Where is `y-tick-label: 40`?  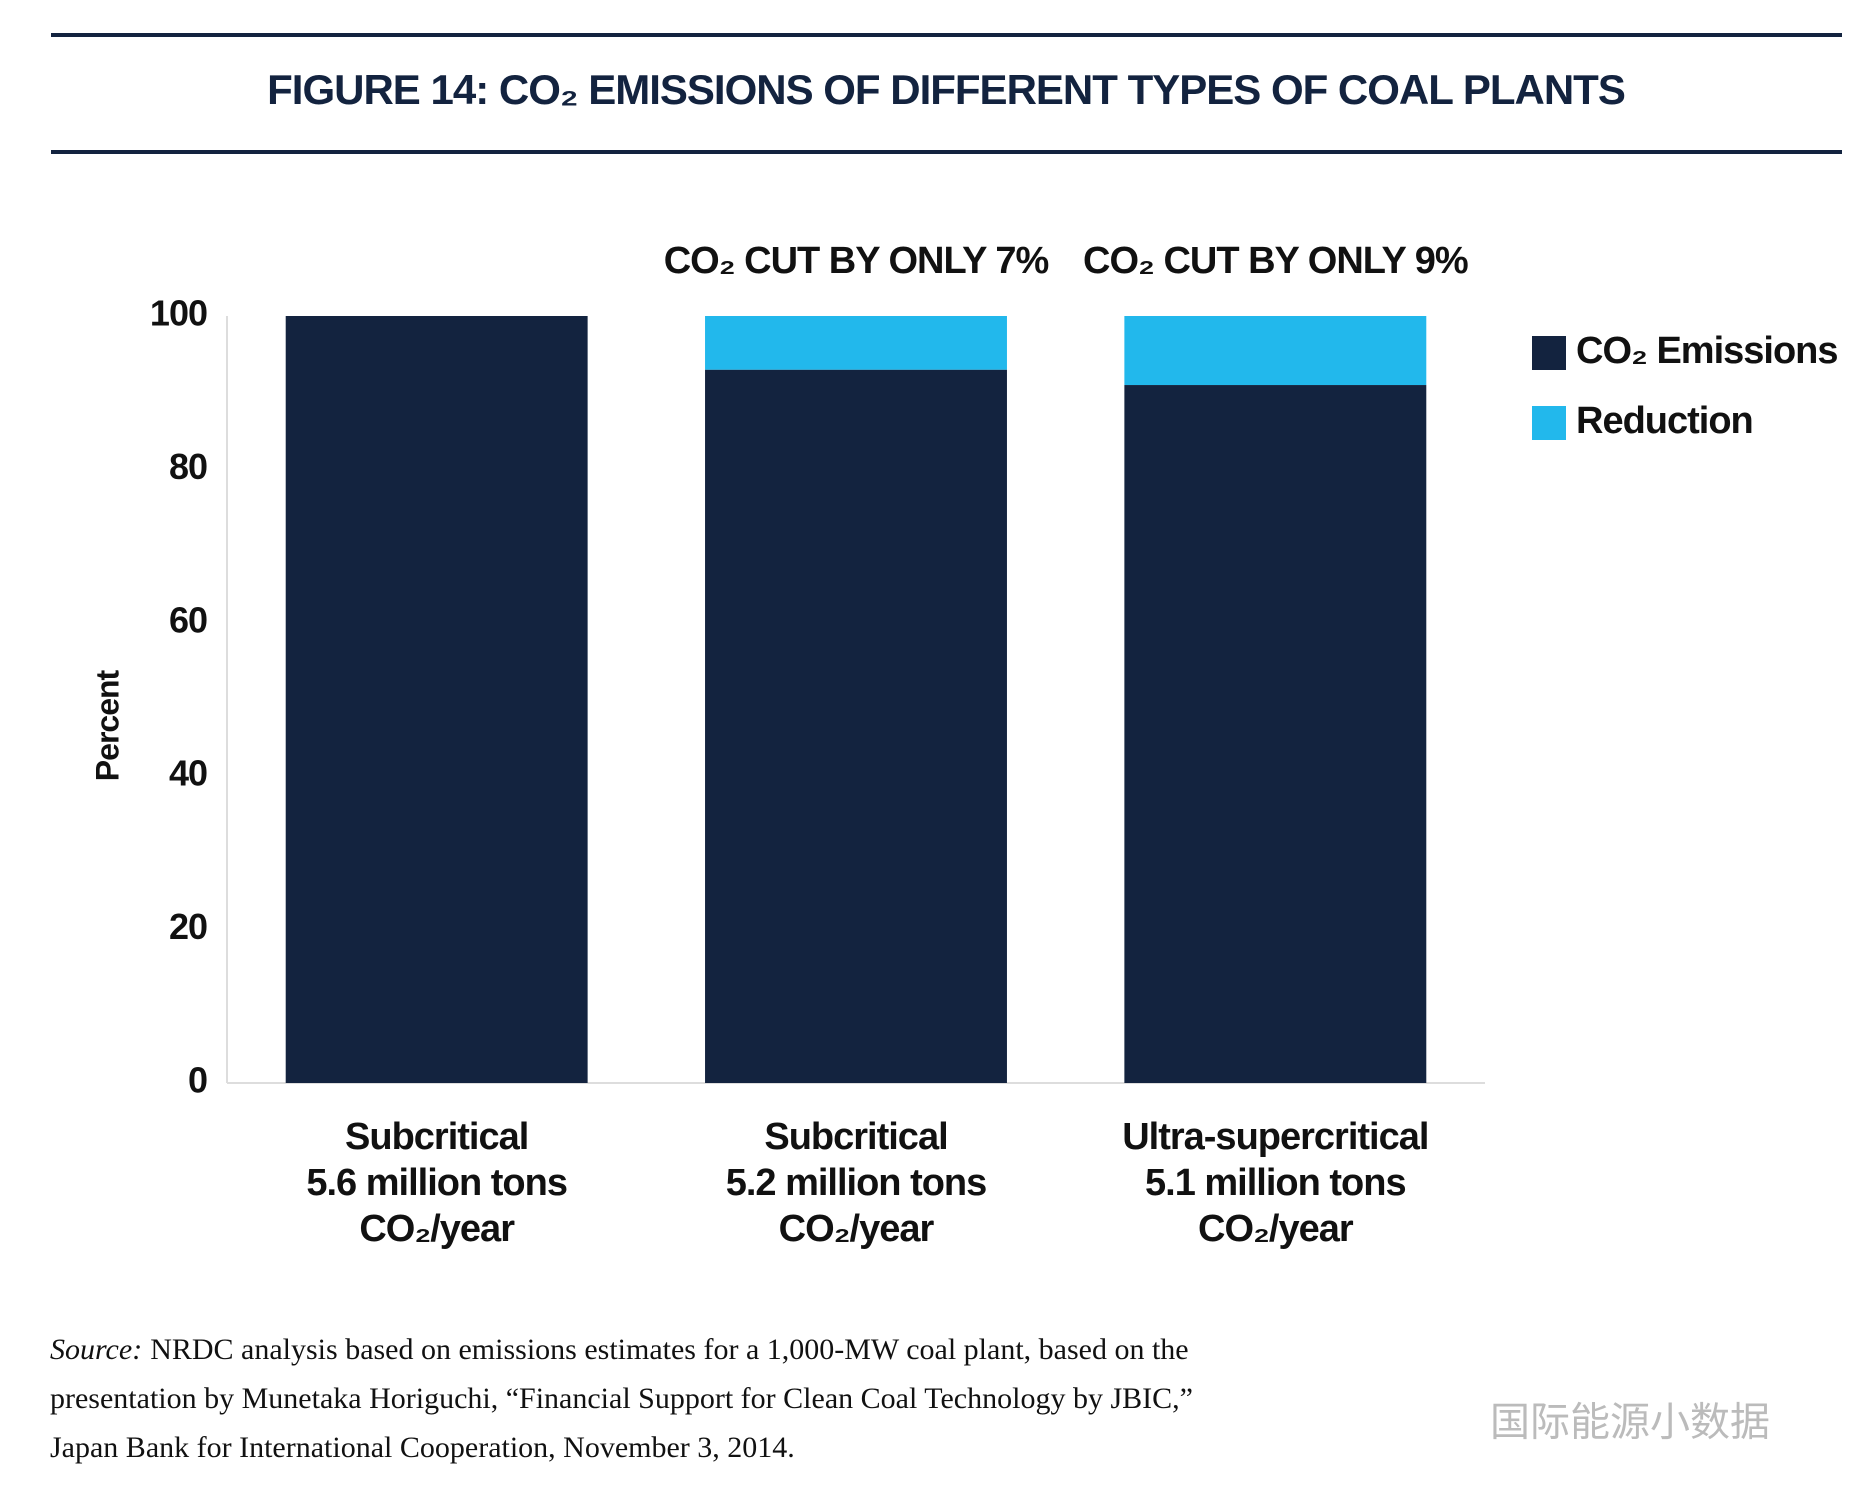 y-tick-label: 40 is located at coordinates (188, 773).